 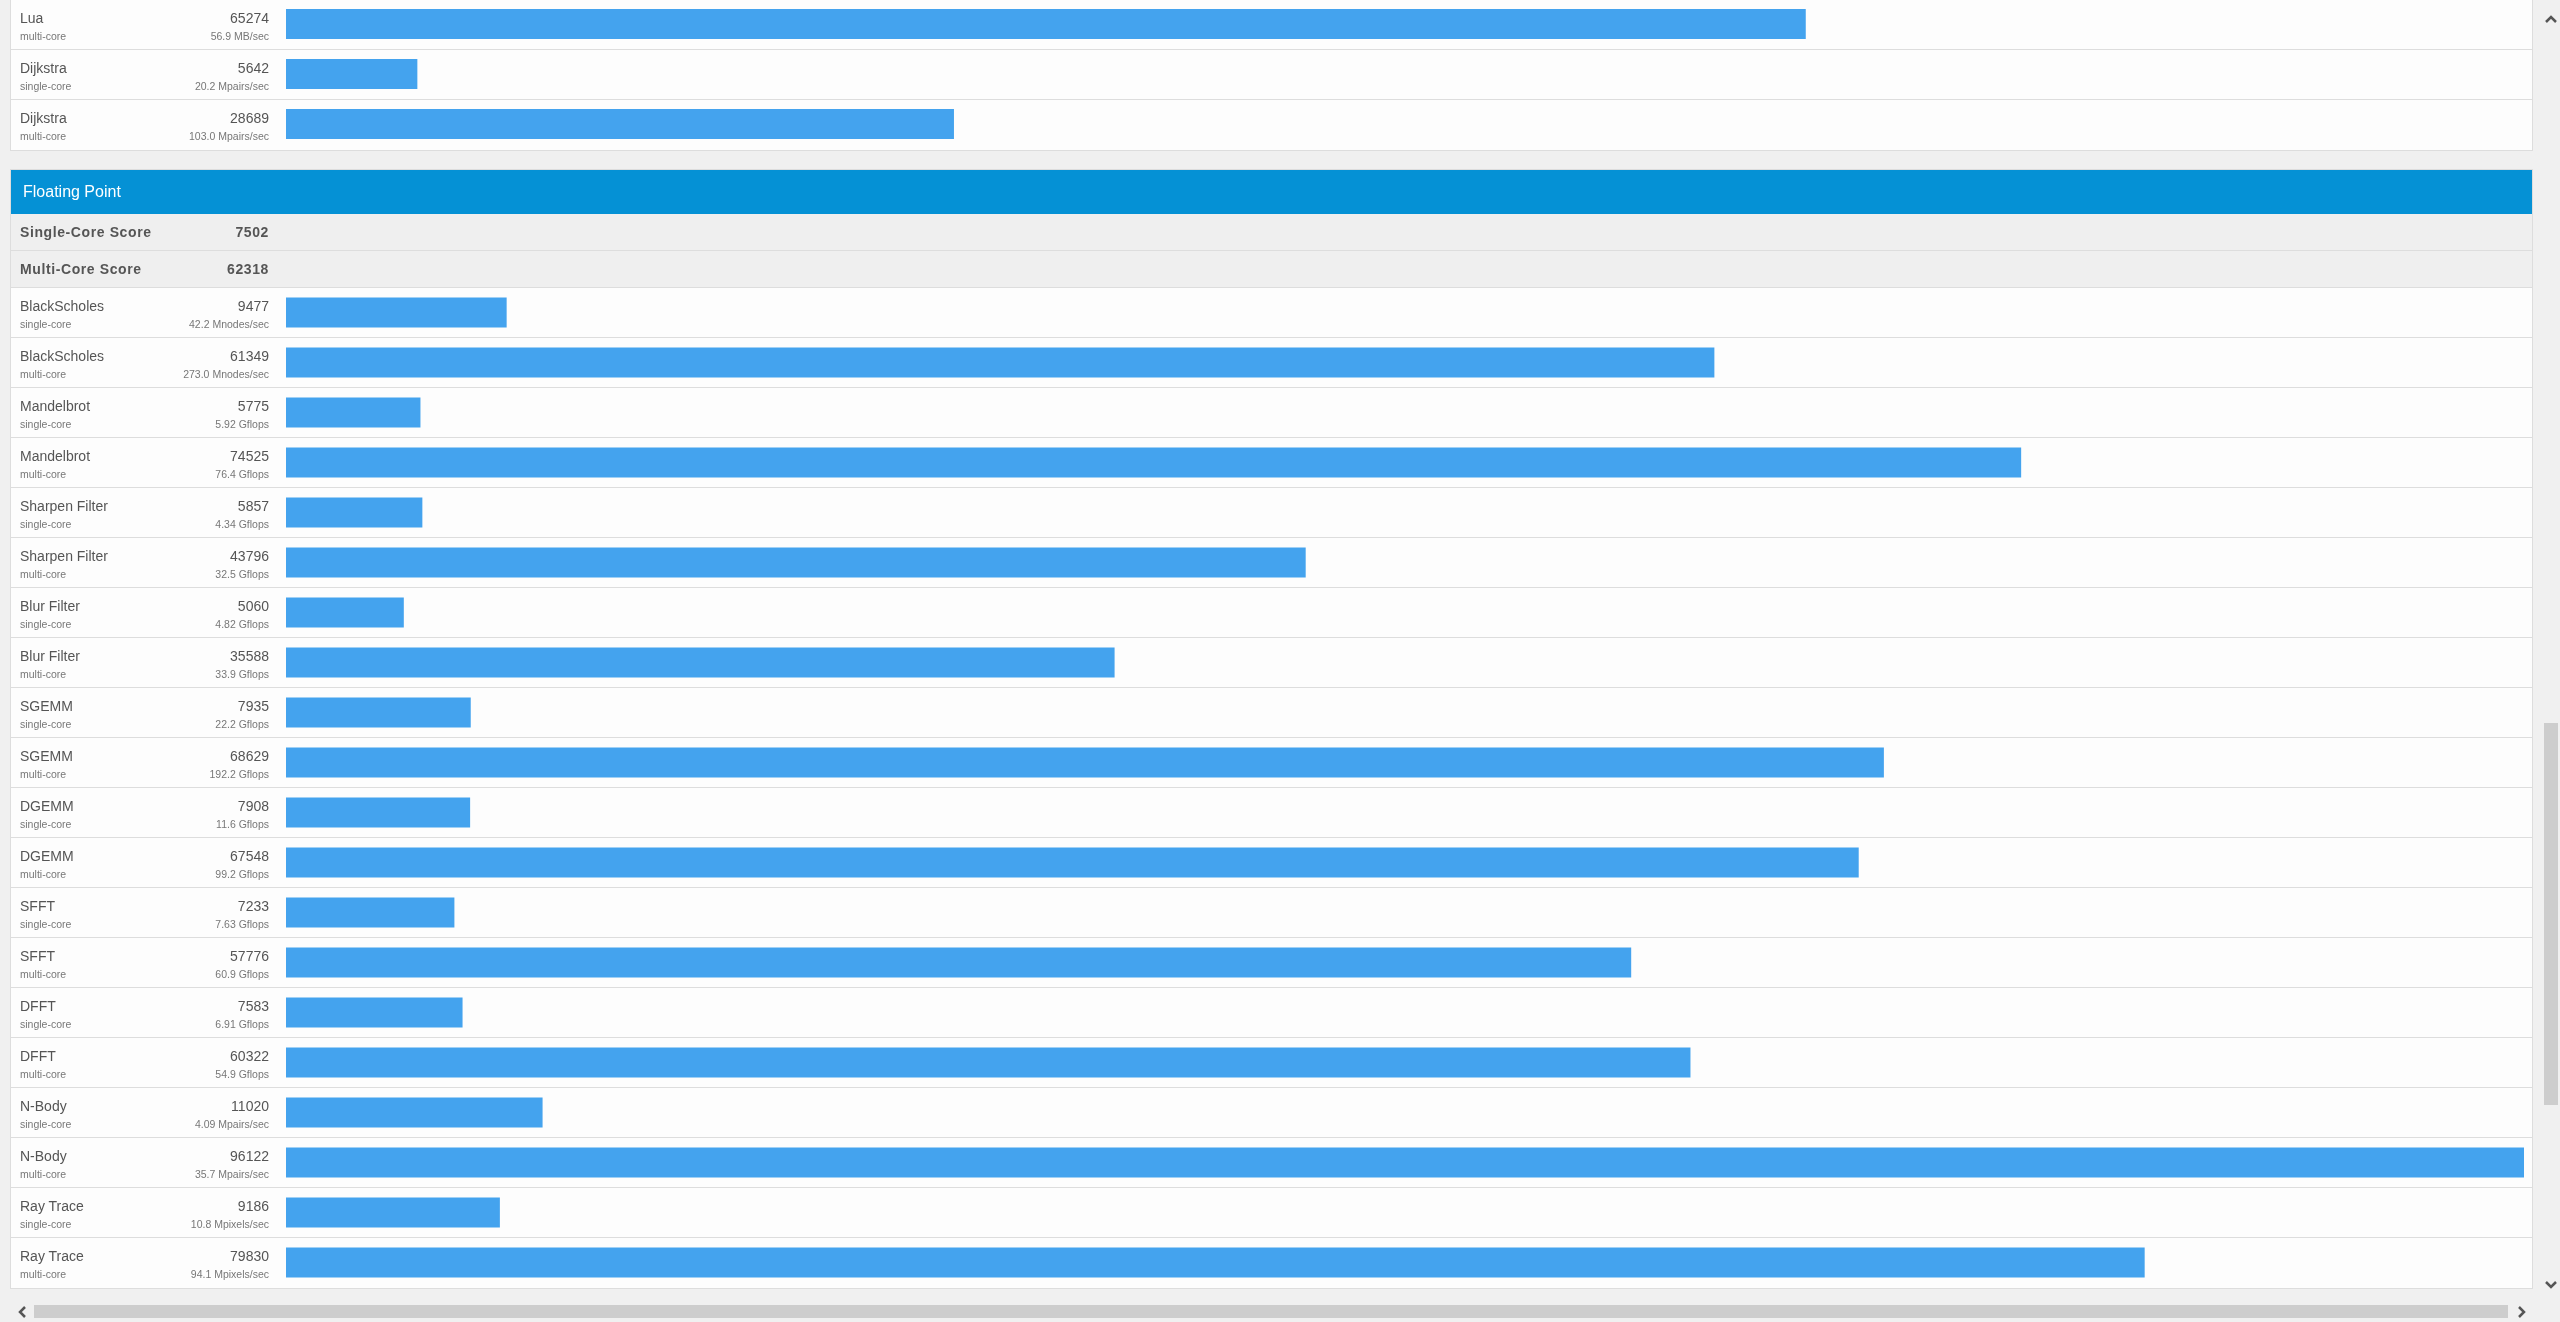 I want to click on y-tick-label: Mandelbrot single-core, so click(x=55, y=414).